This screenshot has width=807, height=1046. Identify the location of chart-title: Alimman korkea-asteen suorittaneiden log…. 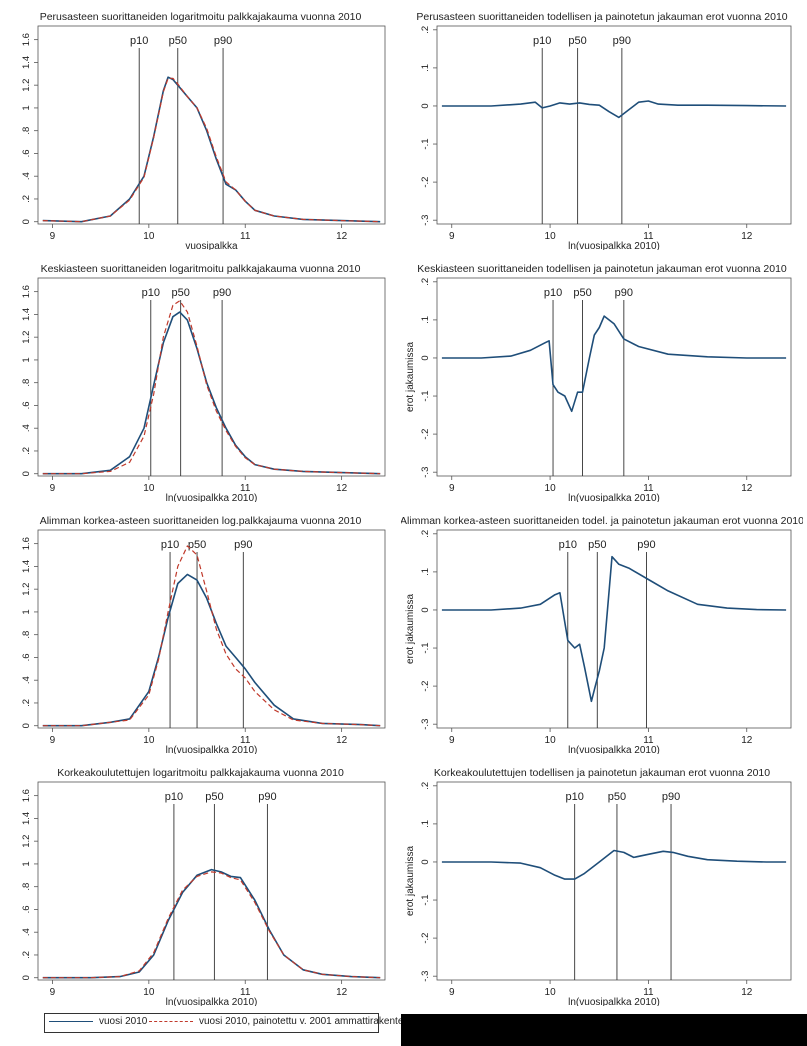
(201, 521).